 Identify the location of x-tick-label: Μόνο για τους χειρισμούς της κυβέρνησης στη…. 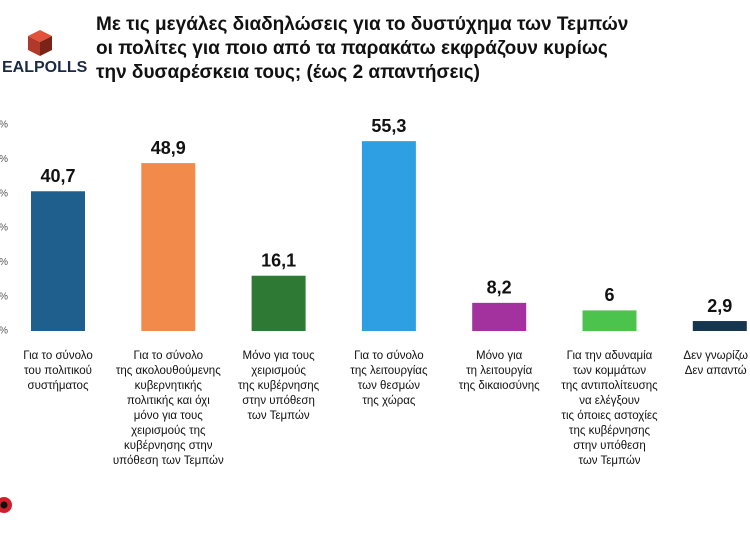
(279, 386).